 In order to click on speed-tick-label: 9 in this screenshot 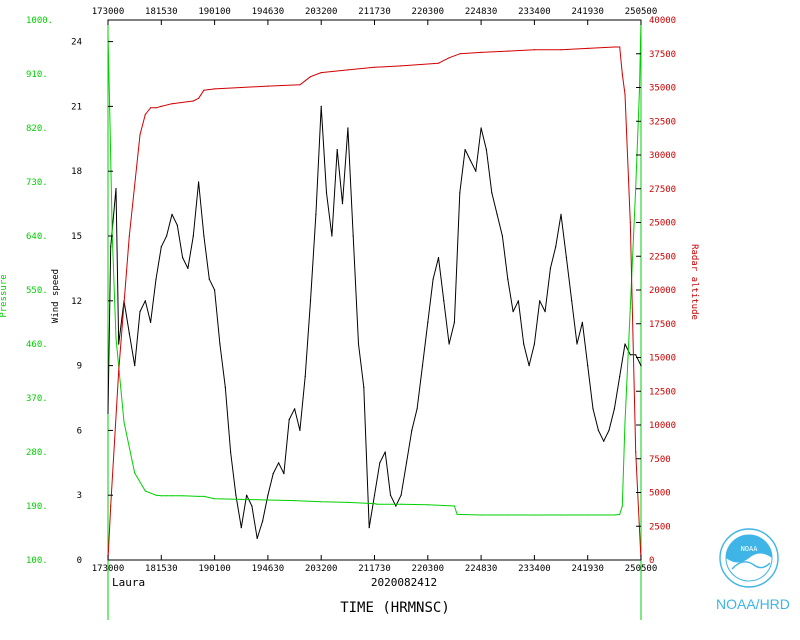, I will do `click(79, 367)`.